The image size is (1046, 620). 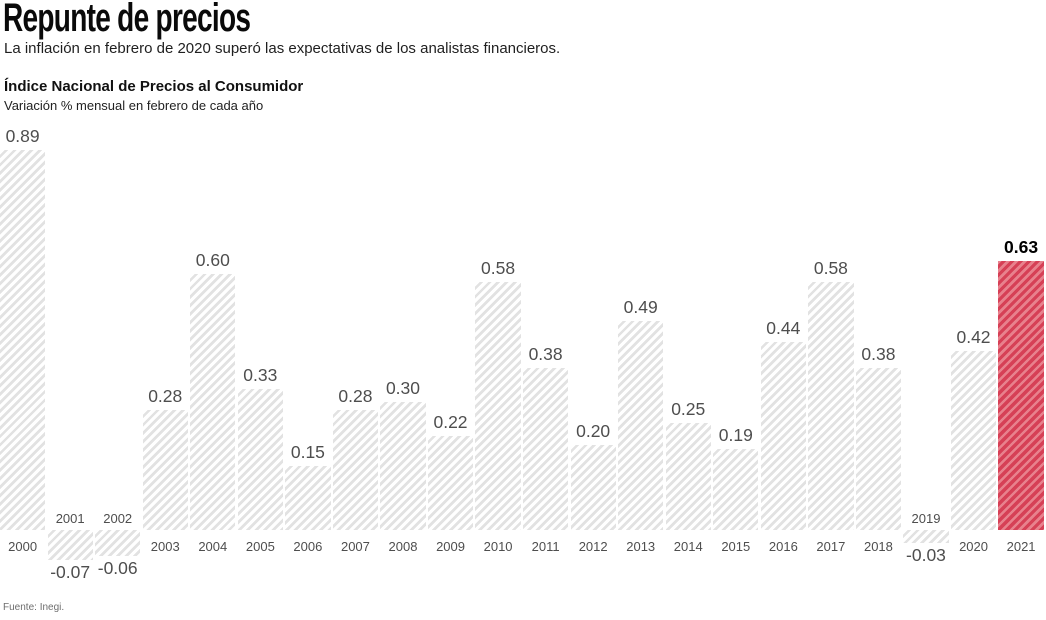 What do you see at coordinates (117, 567) in the screenshot?
I see `value-label-2002: -0.06` at bounding box center [117, 567].